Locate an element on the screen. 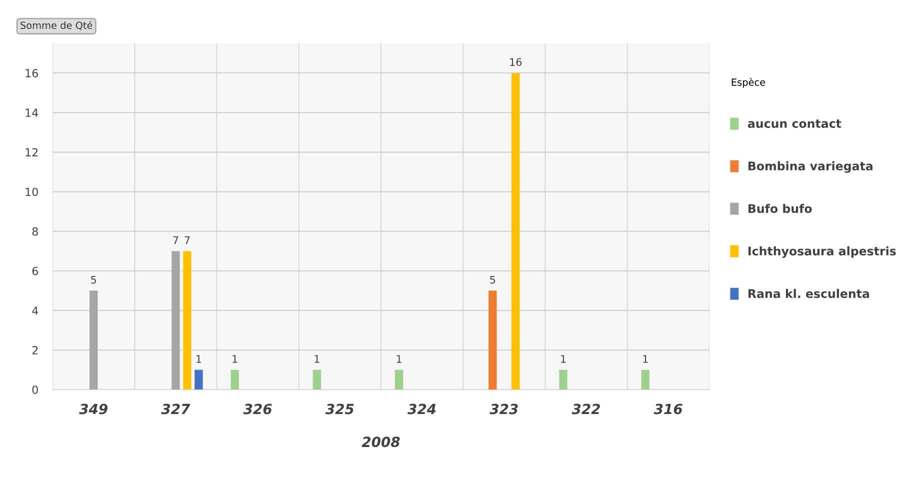  y-tick-label: 6 is located at coordinates (35, 271).